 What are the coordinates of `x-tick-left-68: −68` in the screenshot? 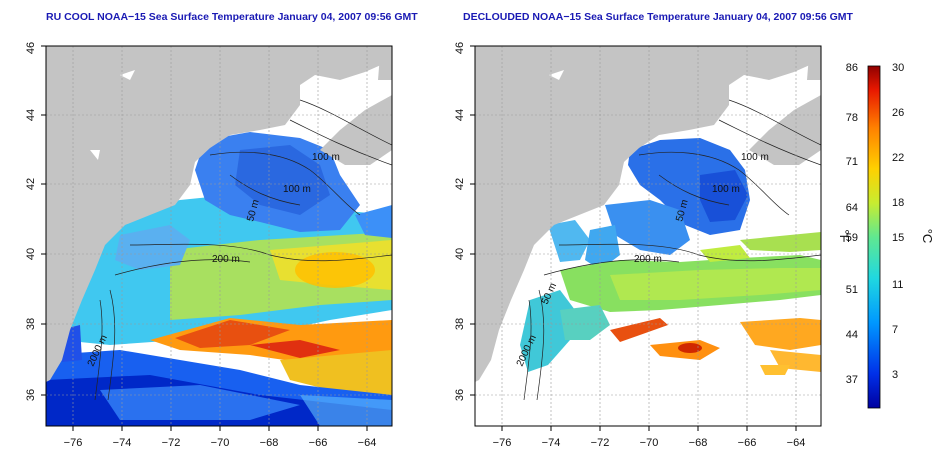 It's located at (269, 443).